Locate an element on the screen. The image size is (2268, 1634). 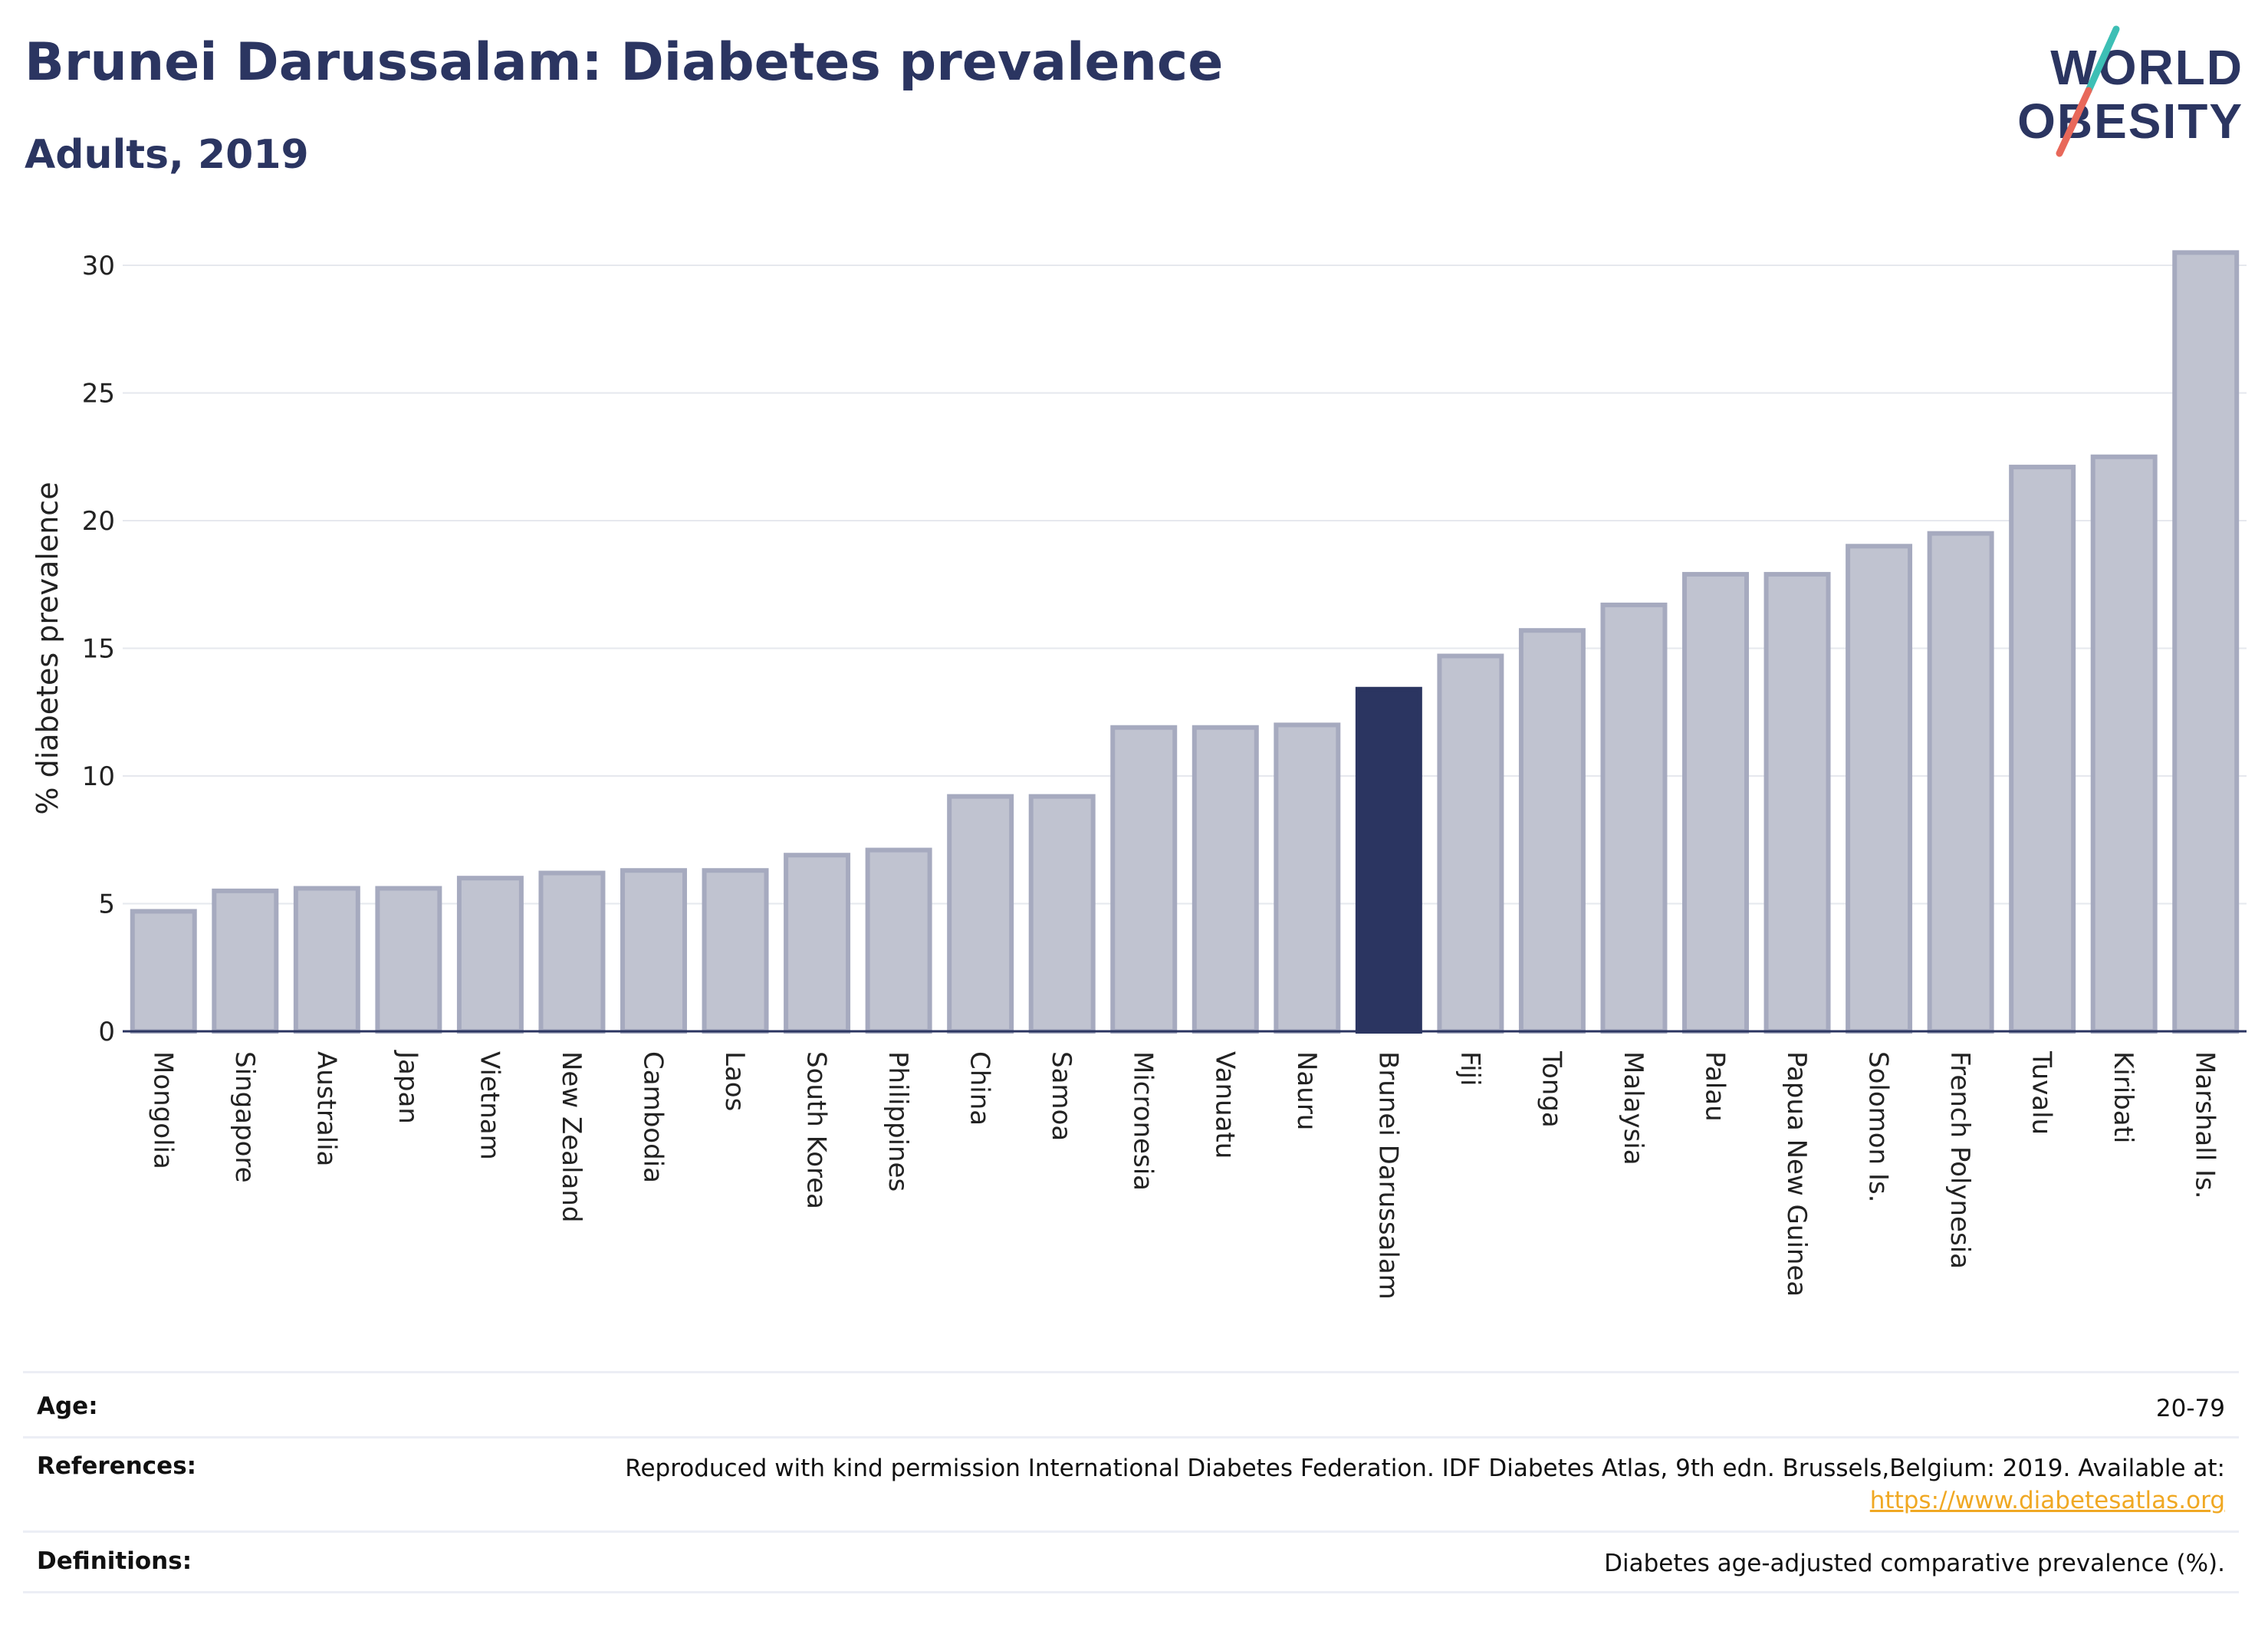
y-tick-label: 20 is located at coordinates (98, 521).